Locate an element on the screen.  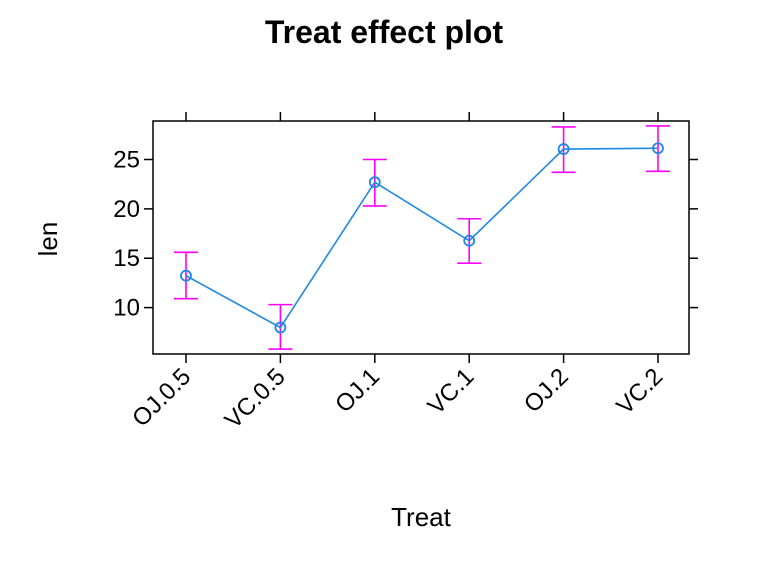
y-tick-label-15: 15 is located at coordinates (126, 258).